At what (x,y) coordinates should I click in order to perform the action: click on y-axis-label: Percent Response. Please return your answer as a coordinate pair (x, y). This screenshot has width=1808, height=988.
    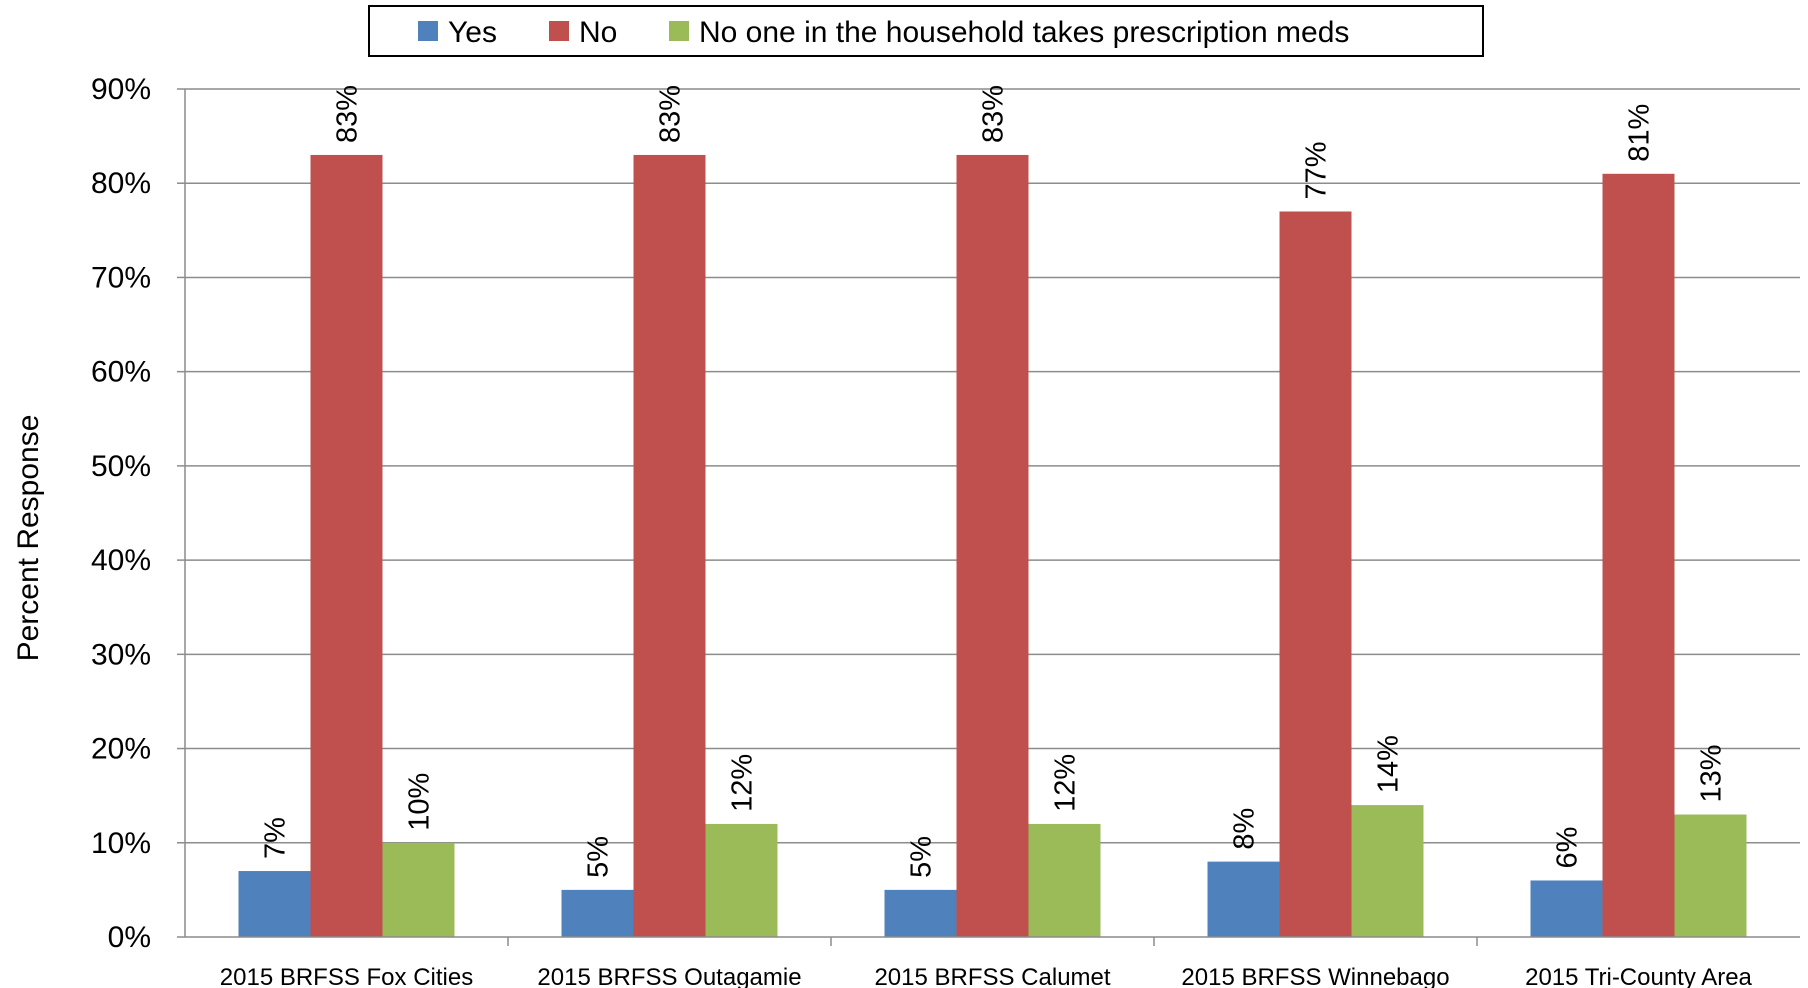
    Looking at the image, I should click on (28, 538).